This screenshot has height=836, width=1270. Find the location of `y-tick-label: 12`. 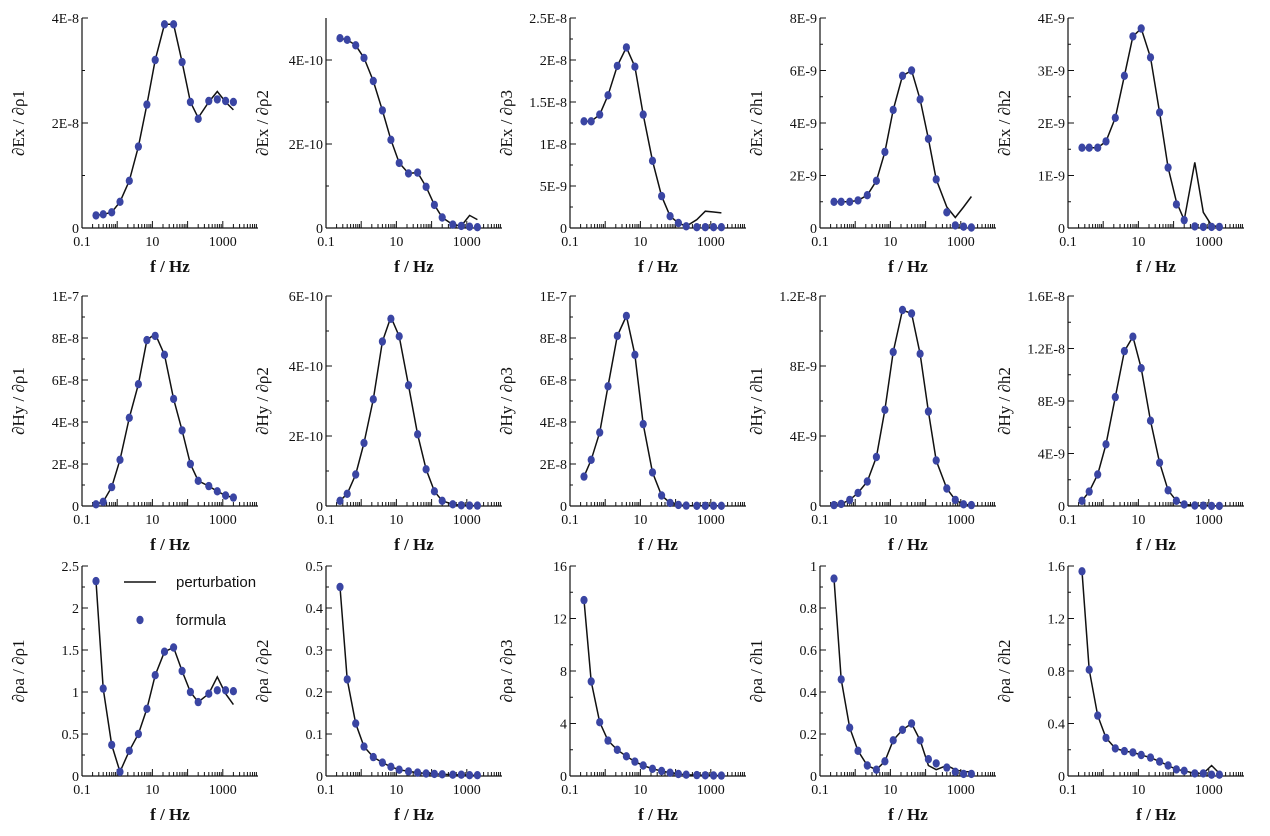

y-tick-label: 12 is located at coordinates (560, 620).